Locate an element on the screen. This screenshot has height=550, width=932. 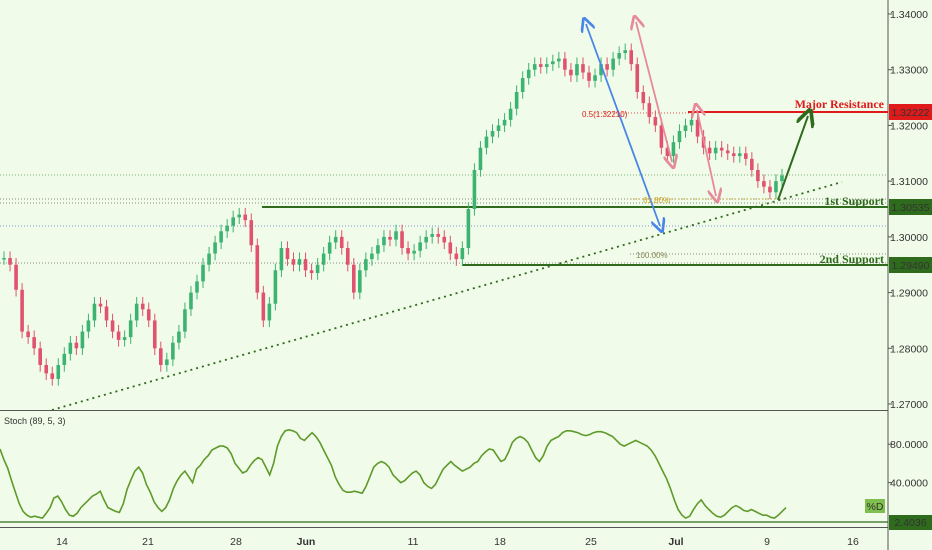
svg-text: 1.32222 is located at coordinates (911, 113).